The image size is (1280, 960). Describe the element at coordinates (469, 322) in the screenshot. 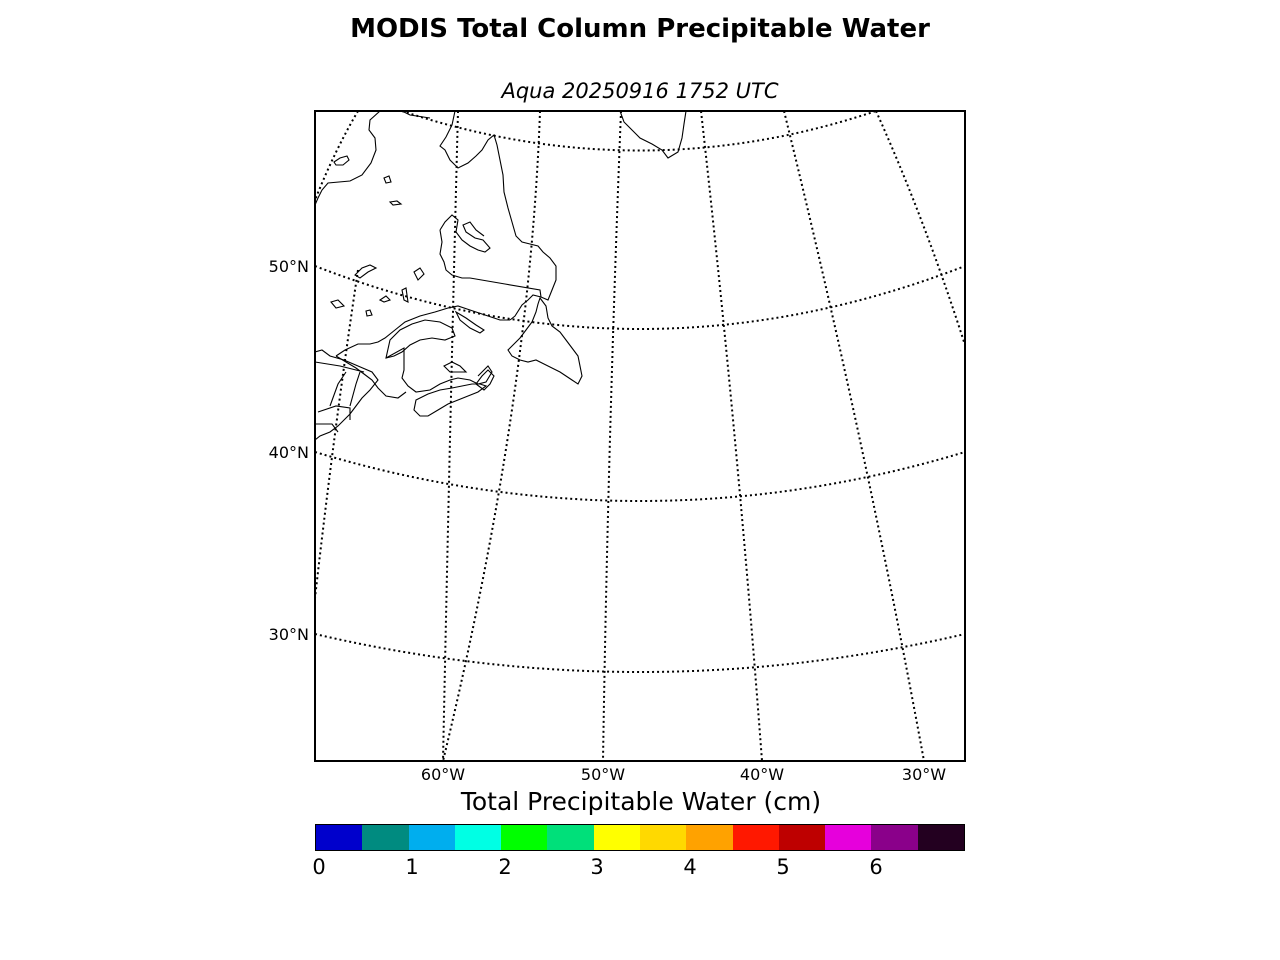

I see `coastline-anticosti` at that location.